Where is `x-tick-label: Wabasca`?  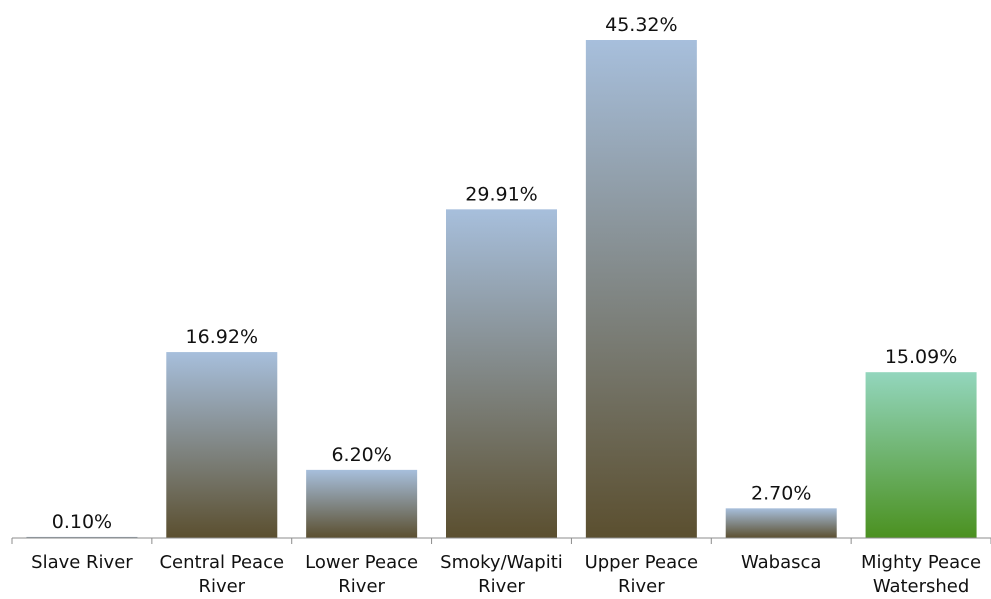
x-tick-label: Wabasca is located at coordinates (781, 562).